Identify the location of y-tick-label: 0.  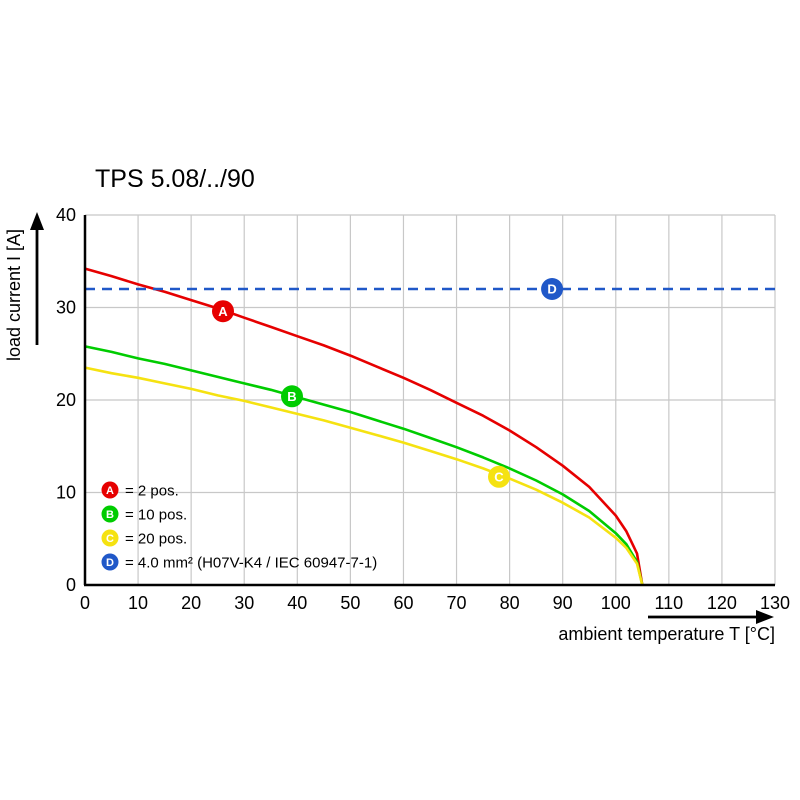
(71, 585).